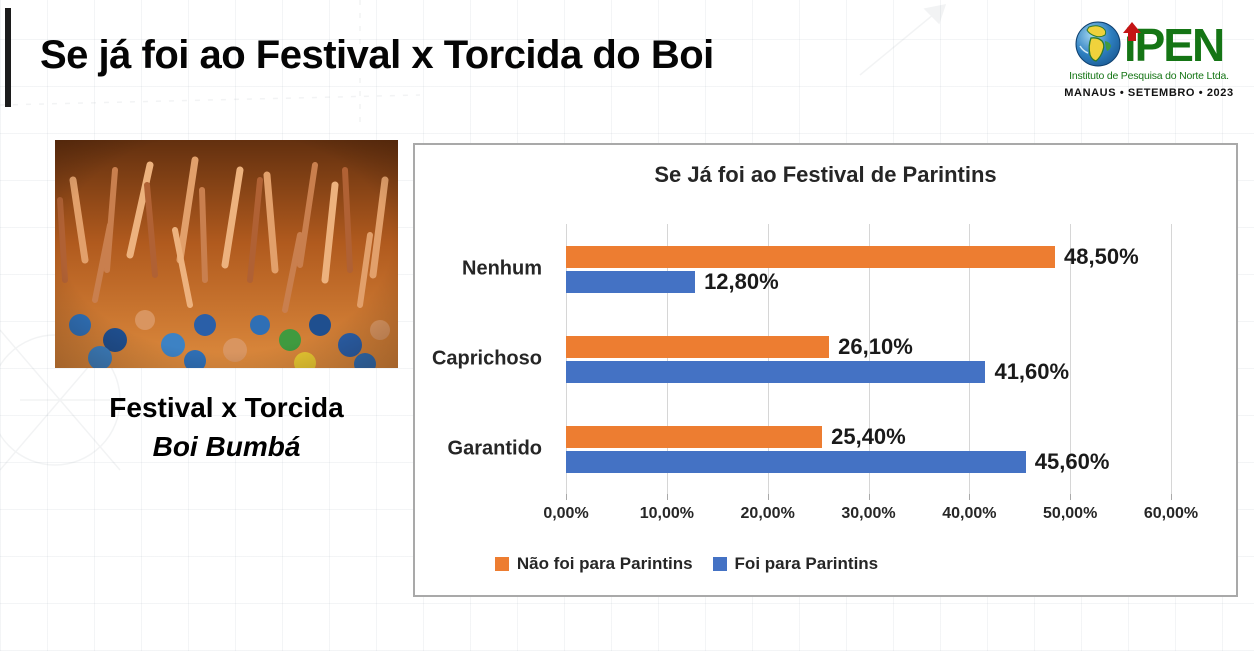  Describe the element at coordinates (811, 256) in the screenshot. I see `bar-nao-foi-nenhum` at that location.